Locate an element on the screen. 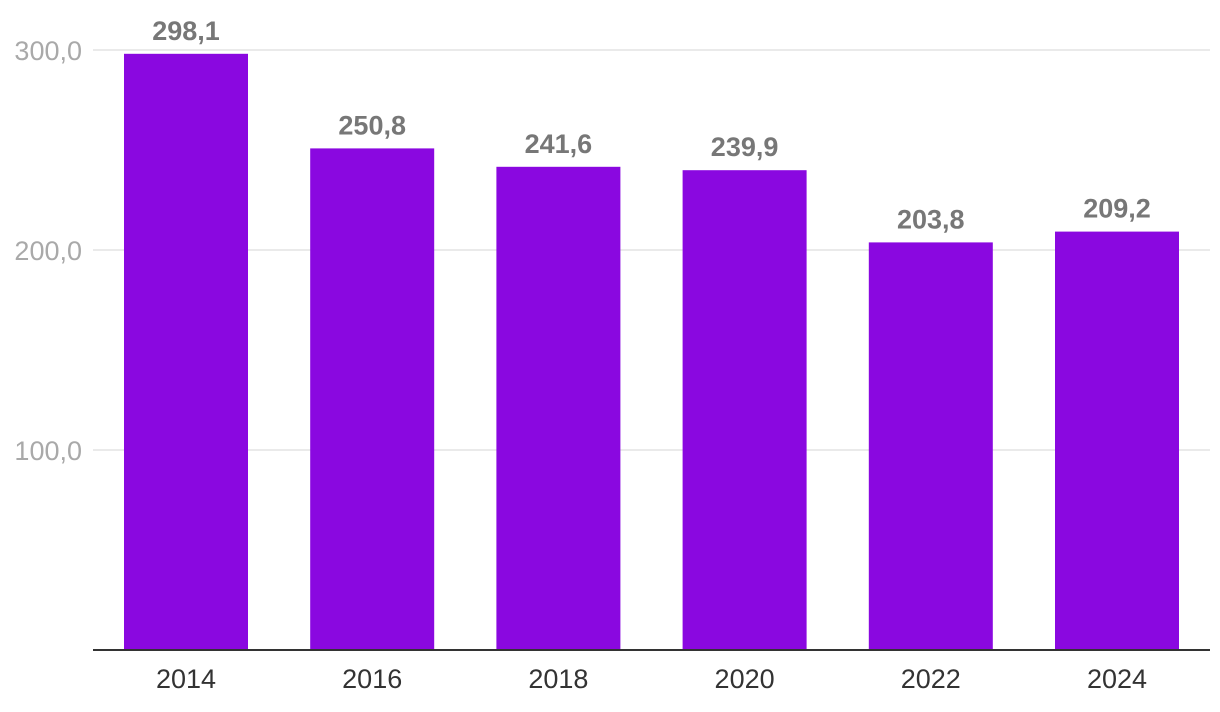  data-label: 298,1 is located at coordinates (186, 31).